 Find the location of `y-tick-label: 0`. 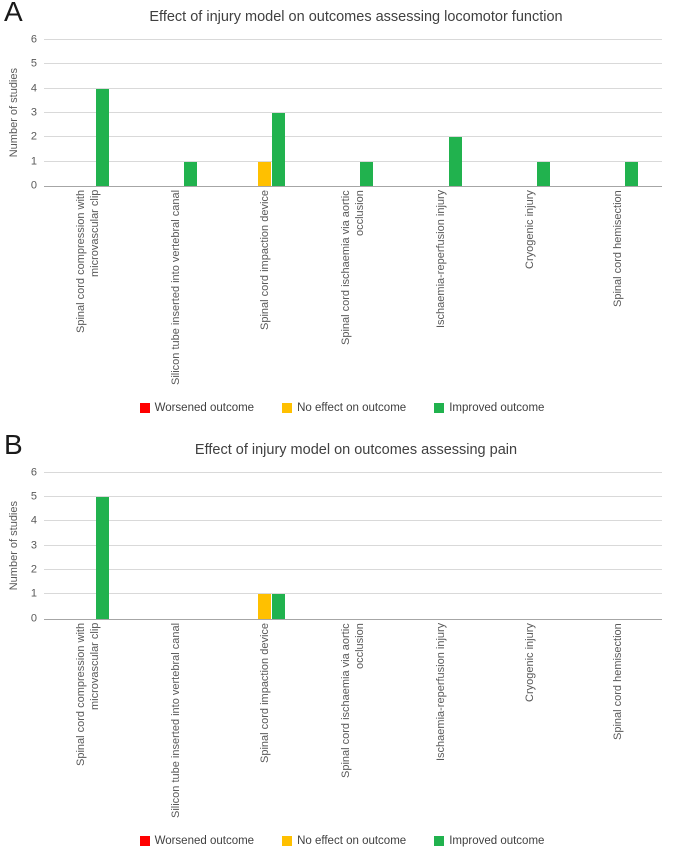

y-tick-label: 0 is located at coordinates (33, 618).